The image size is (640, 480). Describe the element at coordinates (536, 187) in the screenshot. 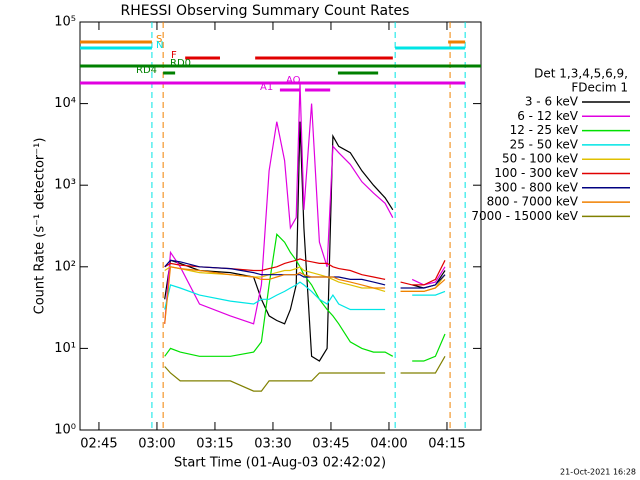

I see `legend-label: 300 - 800 keV` at that location.